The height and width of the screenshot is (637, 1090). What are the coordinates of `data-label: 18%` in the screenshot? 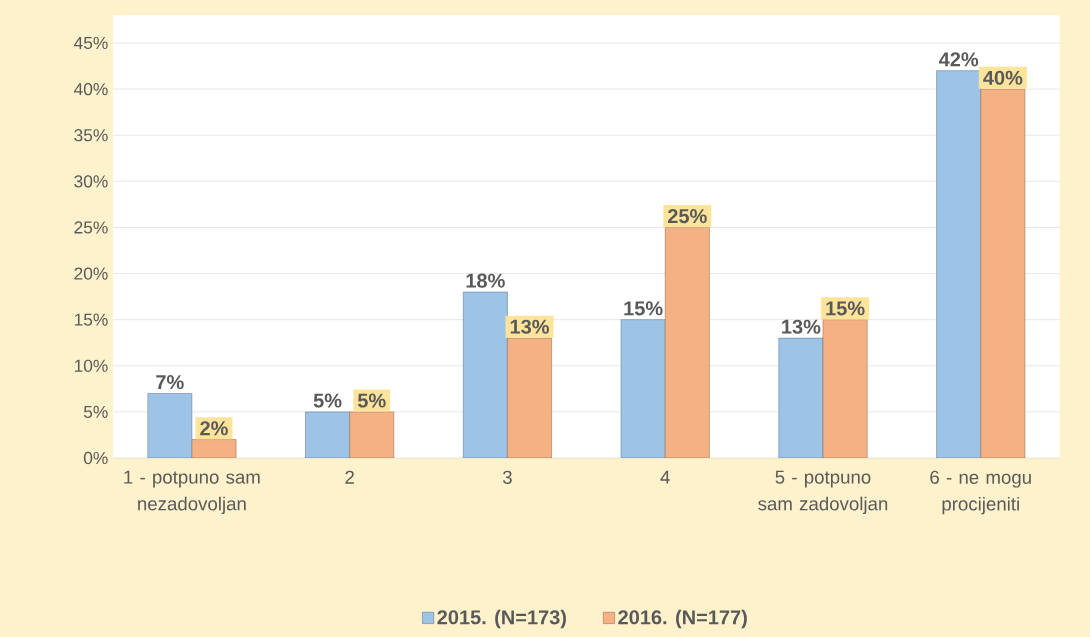 It's located at (485, 280).